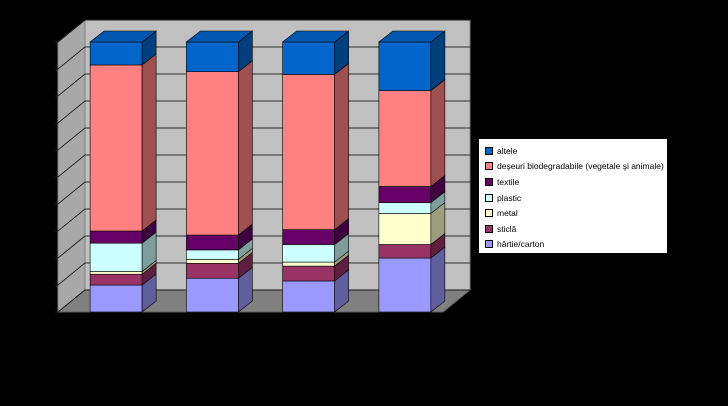  Describe the element at coordinates (508, 181) in the screenshot. I see `legend-label: textile` at that location.